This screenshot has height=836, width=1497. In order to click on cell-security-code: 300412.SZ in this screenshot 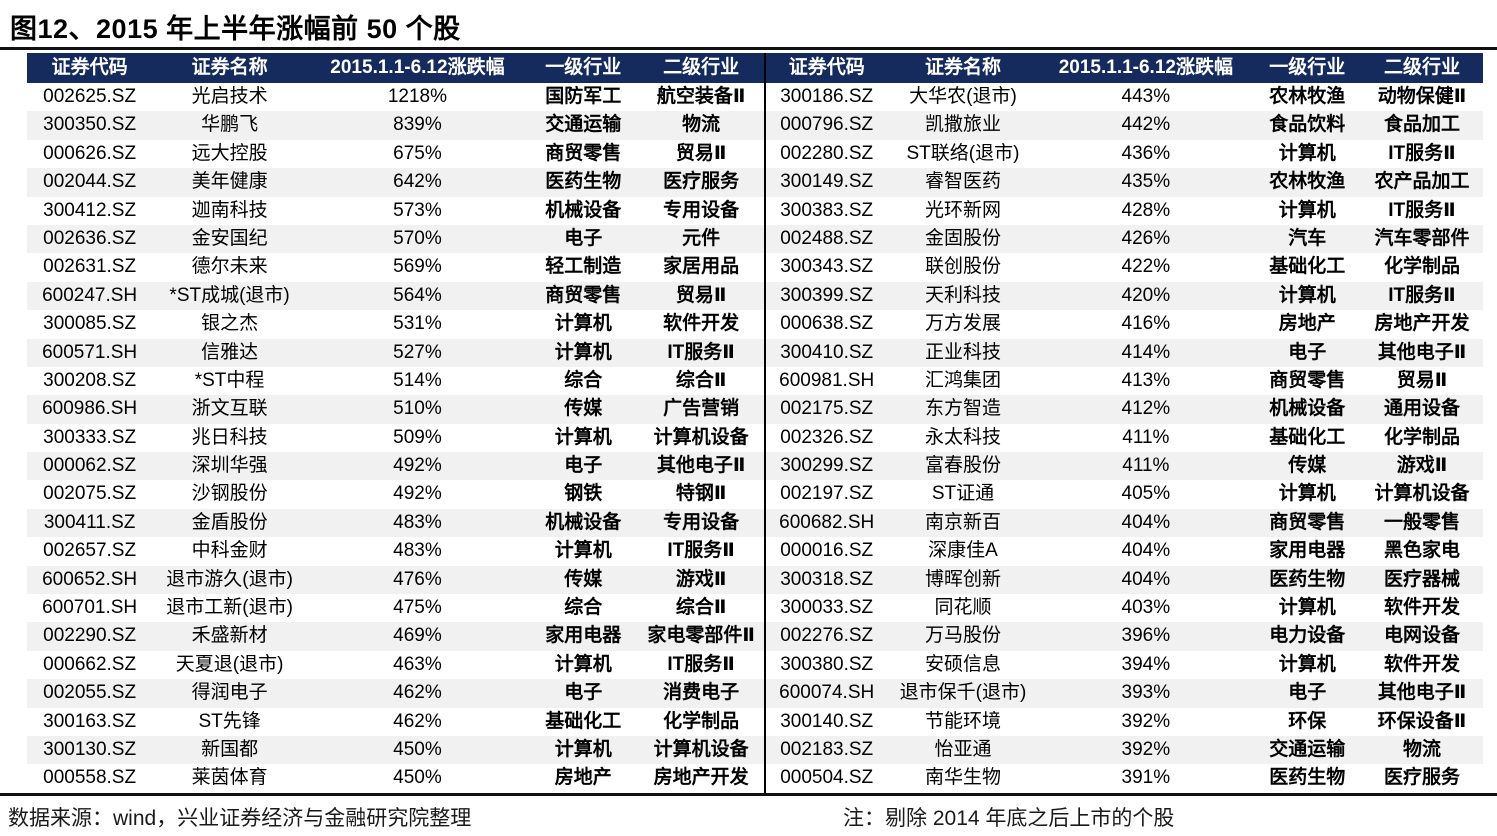, I will do `click(90, 210)`.